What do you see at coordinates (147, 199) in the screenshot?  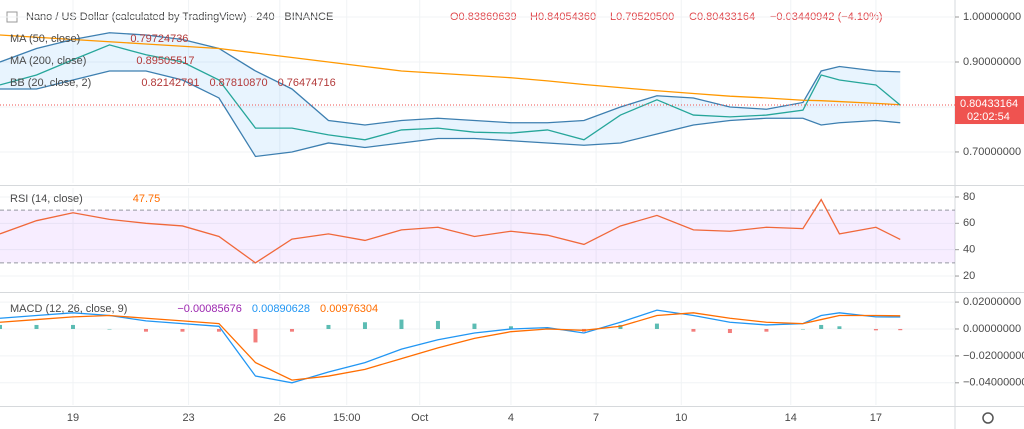 I see `legend-value: 47.75` at bounding box center [147, 199].